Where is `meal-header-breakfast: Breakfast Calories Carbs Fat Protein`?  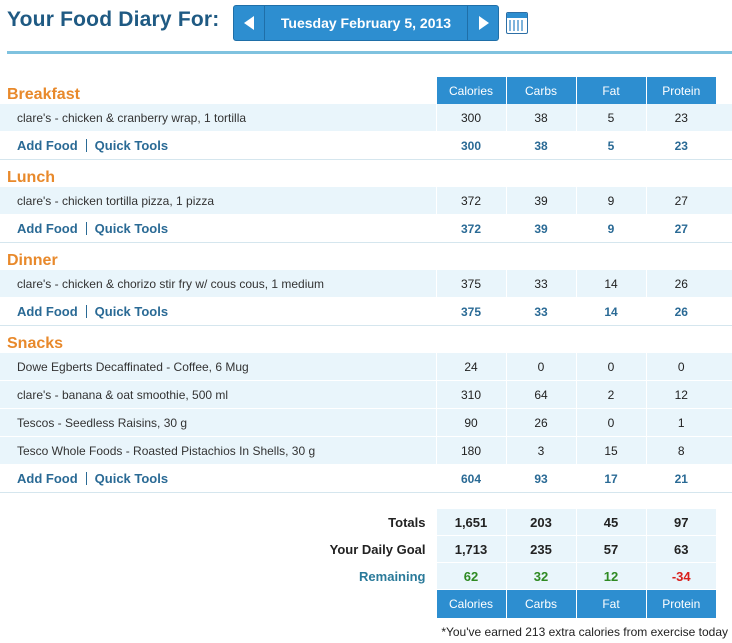 meal-header-breakfast: Breakfast Calories Carbs Fat Protein is located at coordinates (366, 90).